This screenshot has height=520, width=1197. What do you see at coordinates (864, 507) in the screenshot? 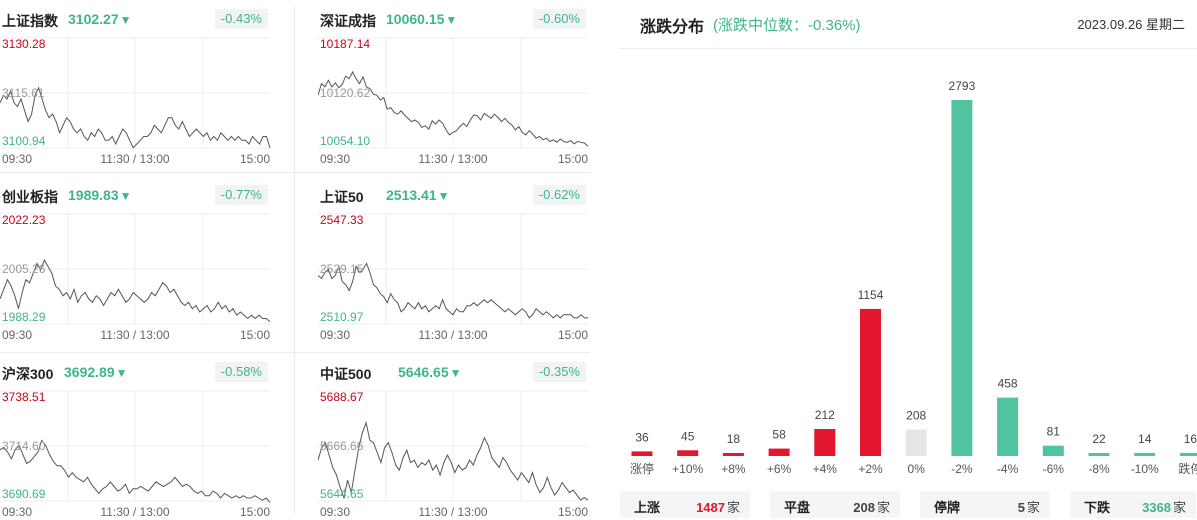
I see `summary-number: 208` at bounding box center [864, 507].